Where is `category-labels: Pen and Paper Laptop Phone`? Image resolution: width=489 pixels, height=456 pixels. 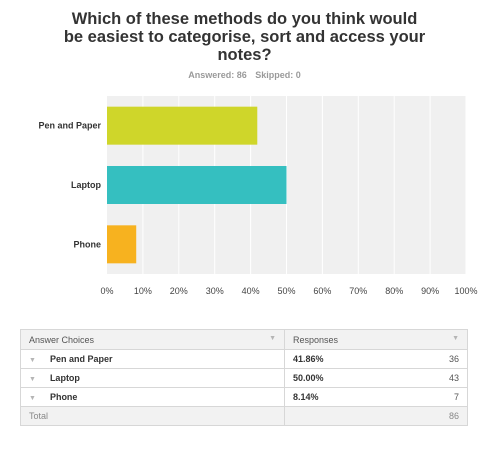
category-labels: Pen and Paper Laptop Phone is located at coordinates (69, 185).